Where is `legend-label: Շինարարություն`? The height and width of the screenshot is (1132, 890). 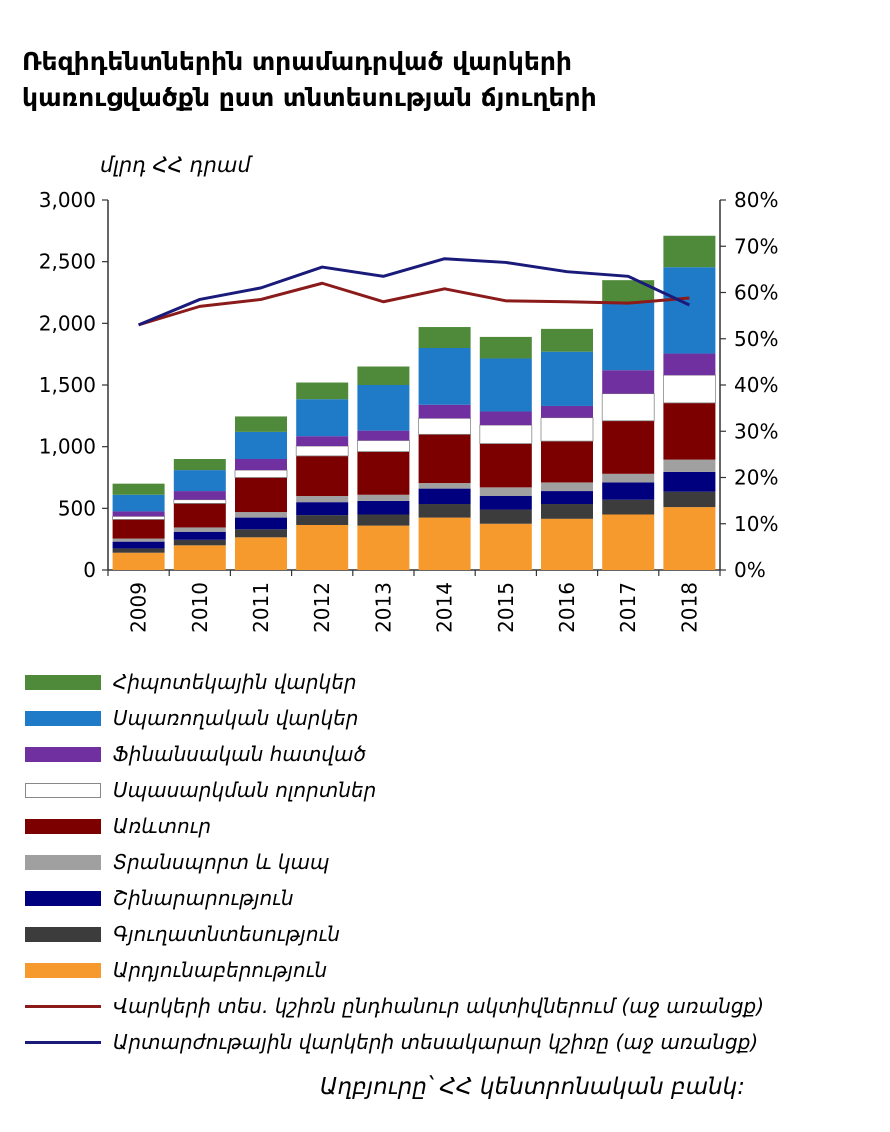
legend-label: Շինարարություն is located at coordinates (203, 898).